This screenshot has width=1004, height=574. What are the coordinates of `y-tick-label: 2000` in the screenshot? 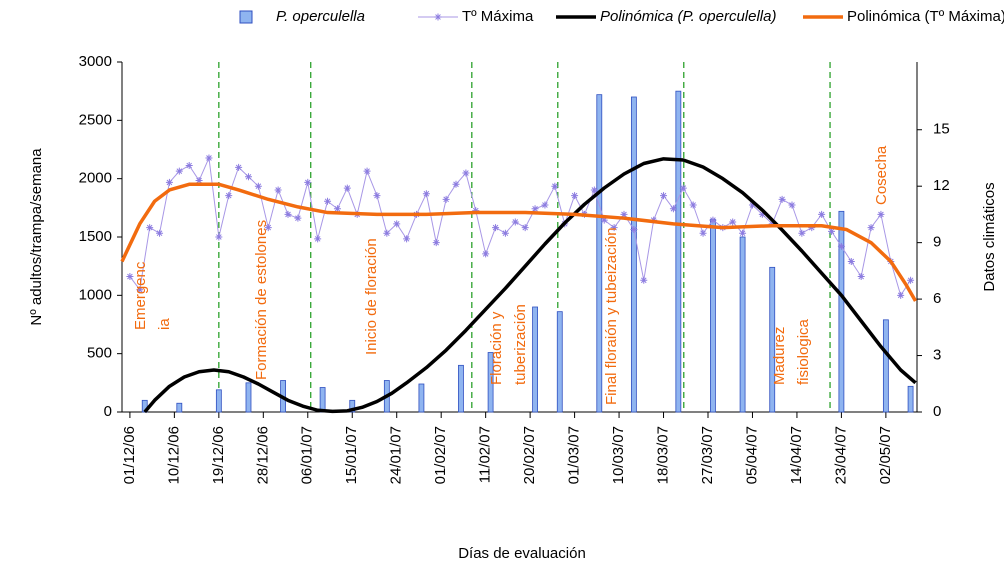 It's located at (95, 178).